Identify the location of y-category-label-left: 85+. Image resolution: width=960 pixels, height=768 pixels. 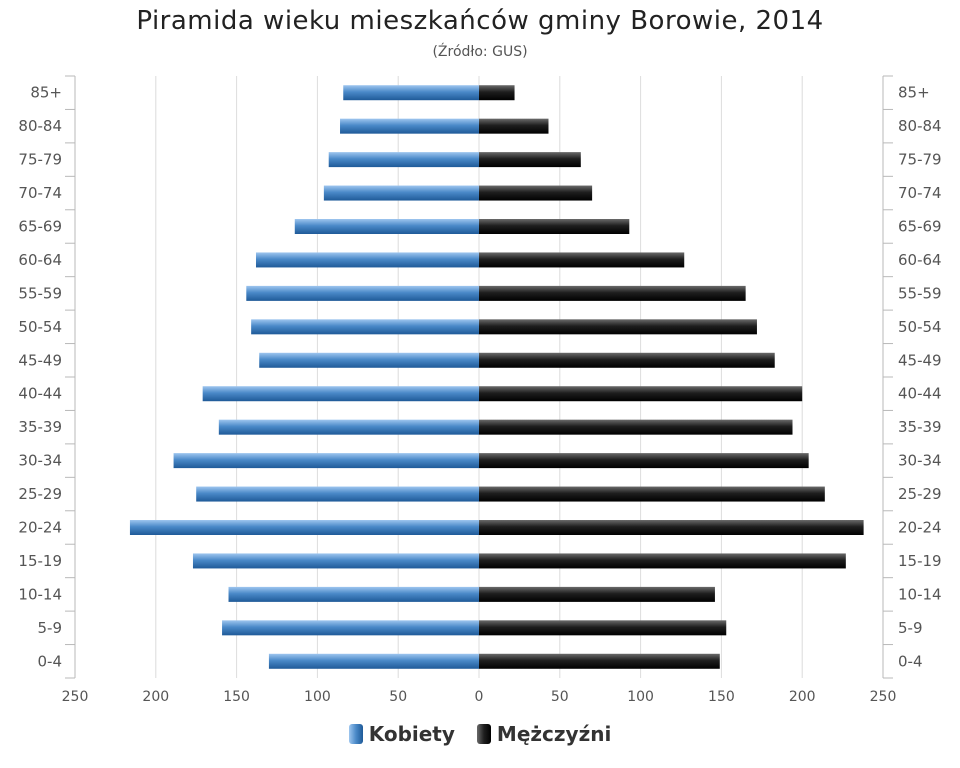
(46, 93).